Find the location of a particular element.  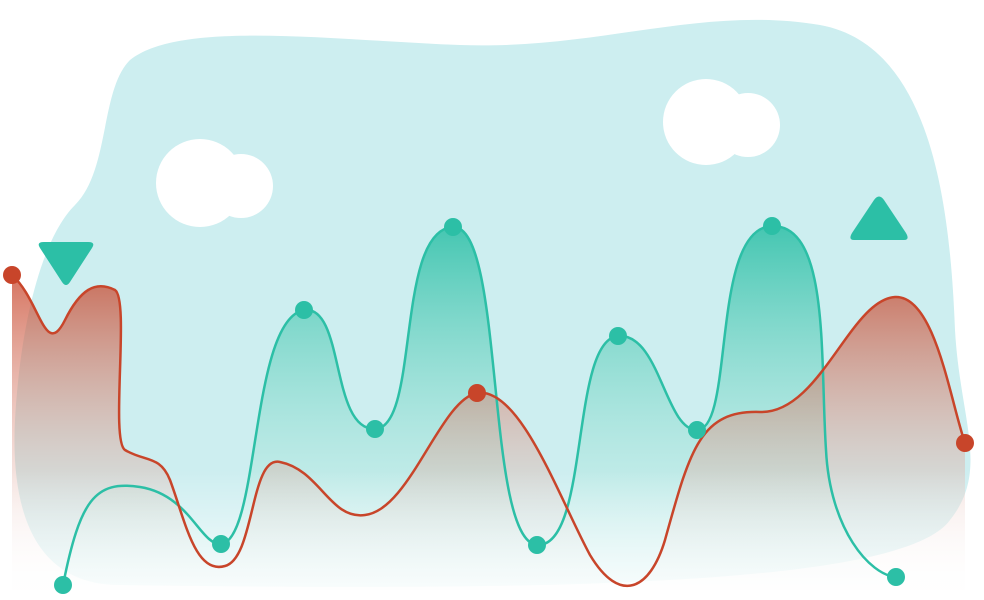

triangle-up-icon is located at coordinates (879, 218).